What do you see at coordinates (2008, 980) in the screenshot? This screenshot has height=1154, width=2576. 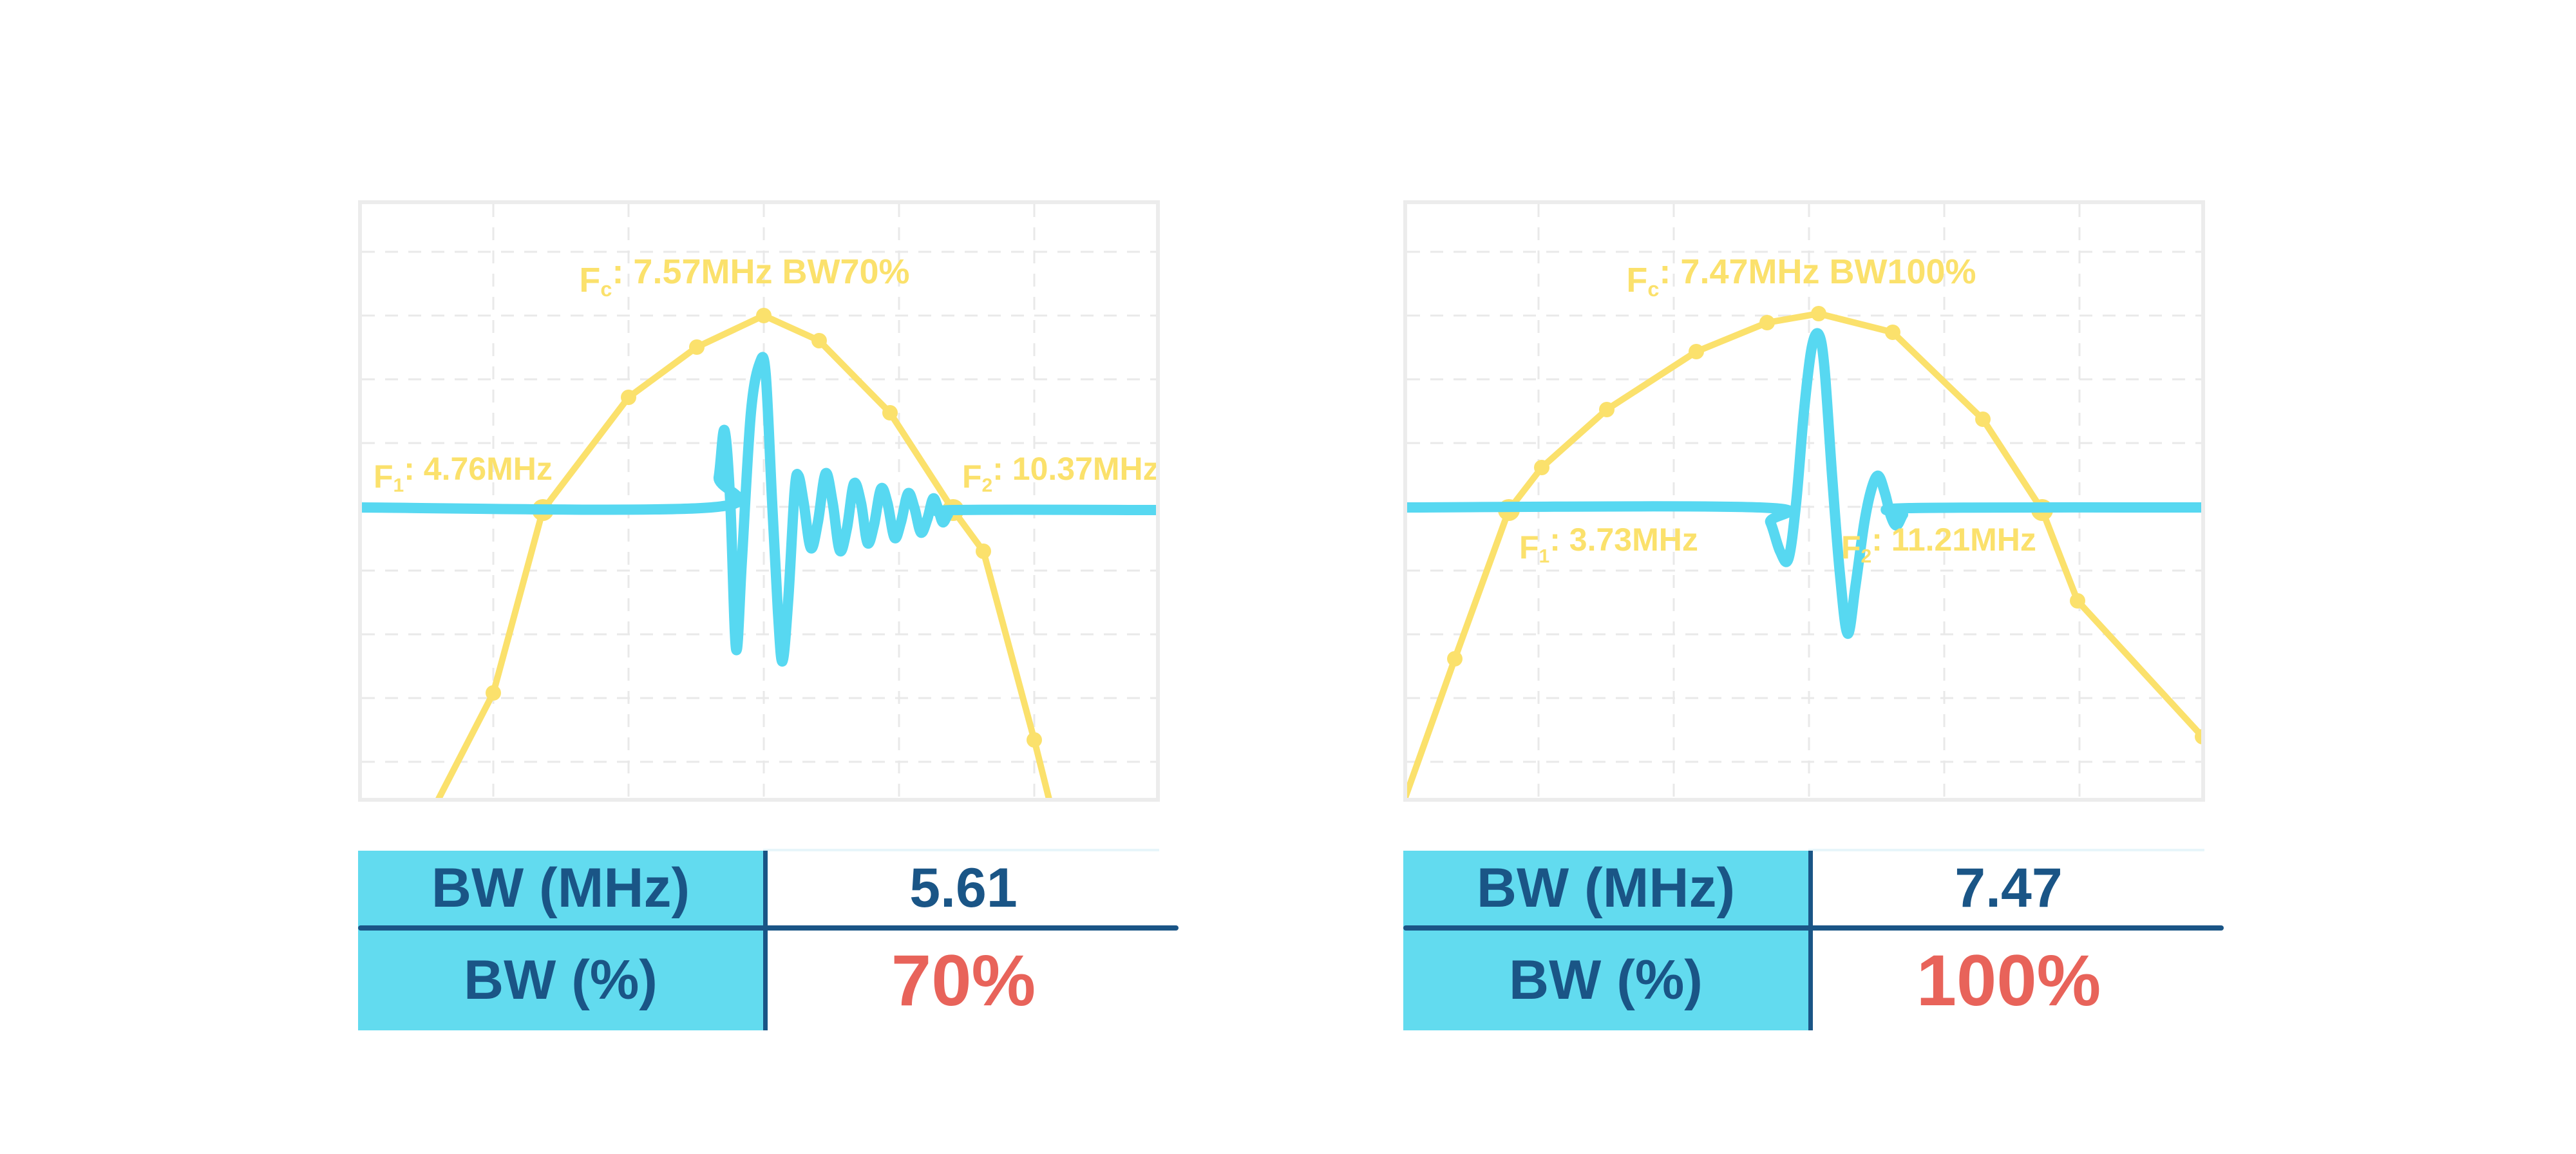 I see `bw-percent-value: 100%` at bounding box center [2008, 980].